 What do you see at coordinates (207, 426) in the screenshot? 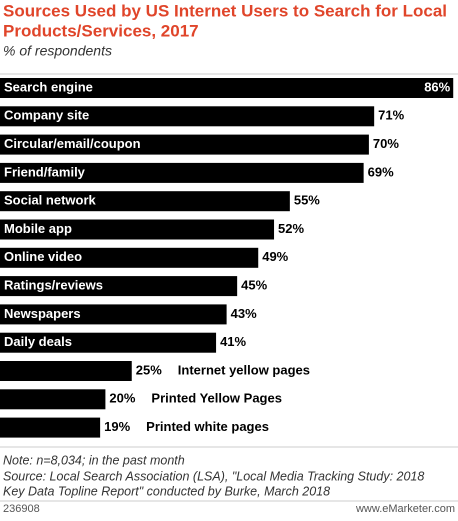
I see `category-label: Printed white pages` at bounding box center [207, 426].